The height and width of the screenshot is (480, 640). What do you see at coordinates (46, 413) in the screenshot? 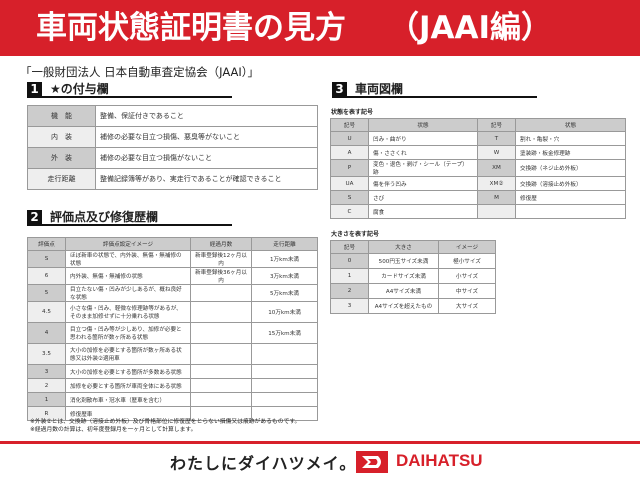
I see `table-cell: R` at bounding box center [46, 413].